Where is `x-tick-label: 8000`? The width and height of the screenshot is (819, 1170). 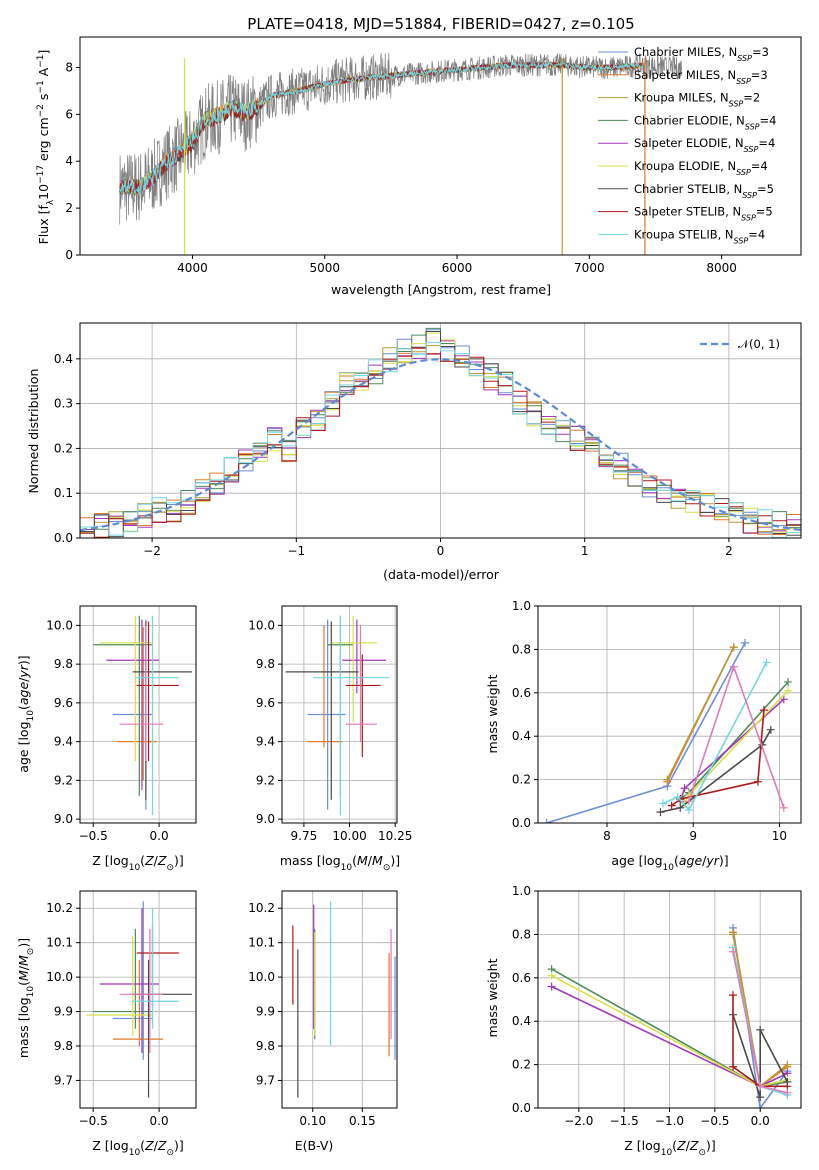
x-tick-label: 8000 is located at coordinates (721, 268).